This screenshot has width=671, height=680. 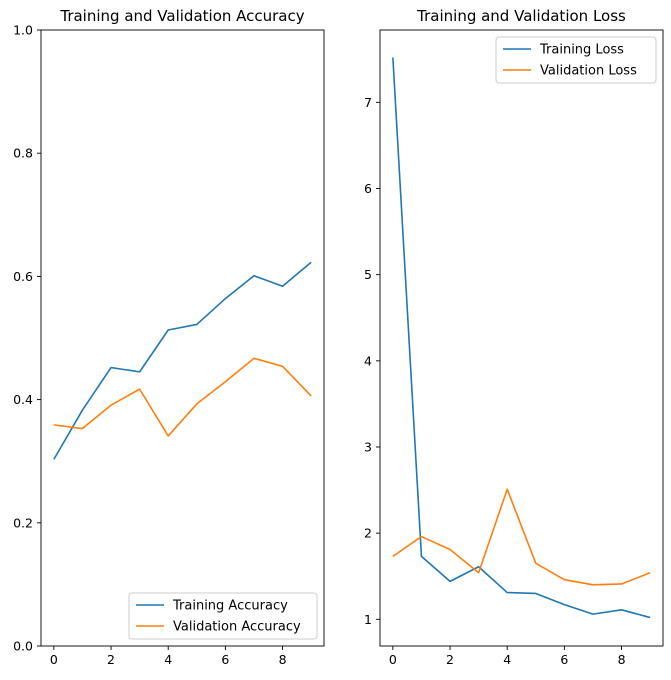 What do you see at coordinates (368, 360) in the screenshot?
I see `chart-1-y-tick-label: 4` at bounding box center [368, 360].